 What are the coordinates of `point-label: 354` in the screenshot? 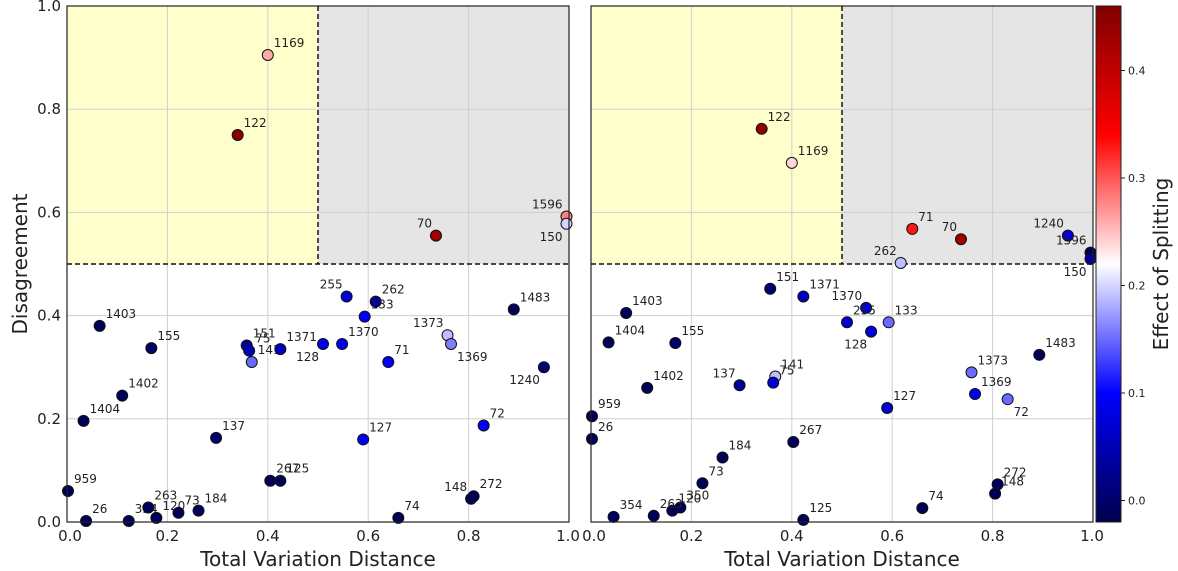 It's located at (631, 505).